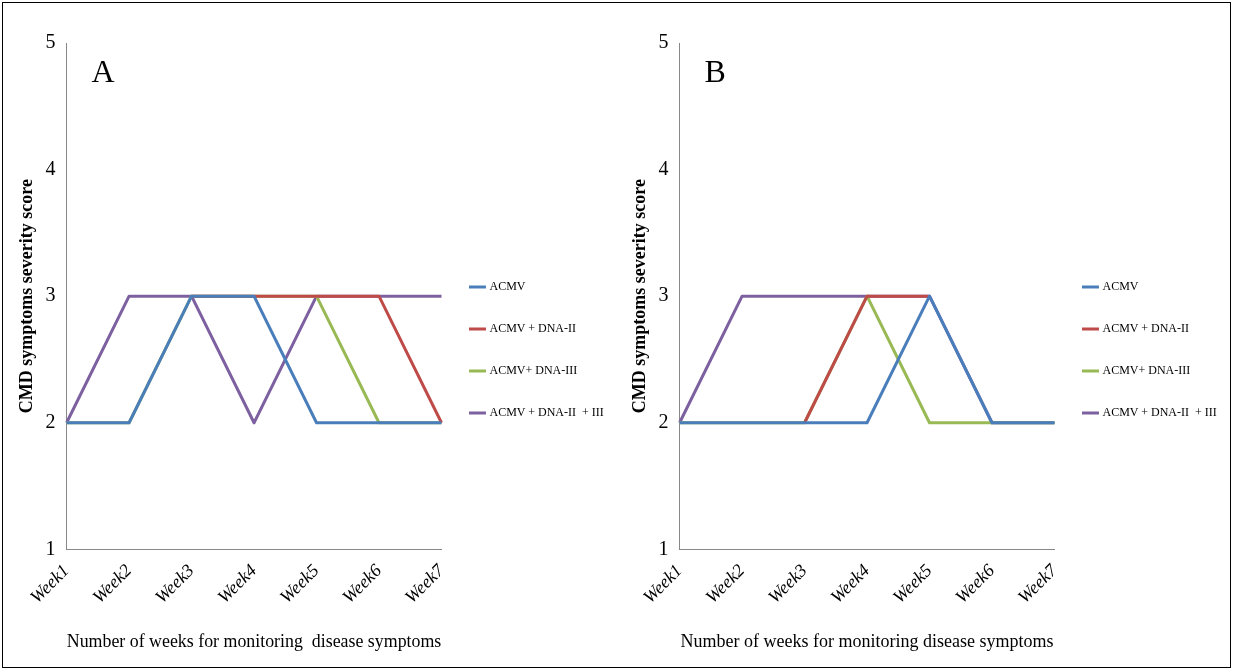 This screenshot has height=670, width=1233. Describe the element at coordinates (715, 71) in the screenshot. I see `chart-title: B` at that location.